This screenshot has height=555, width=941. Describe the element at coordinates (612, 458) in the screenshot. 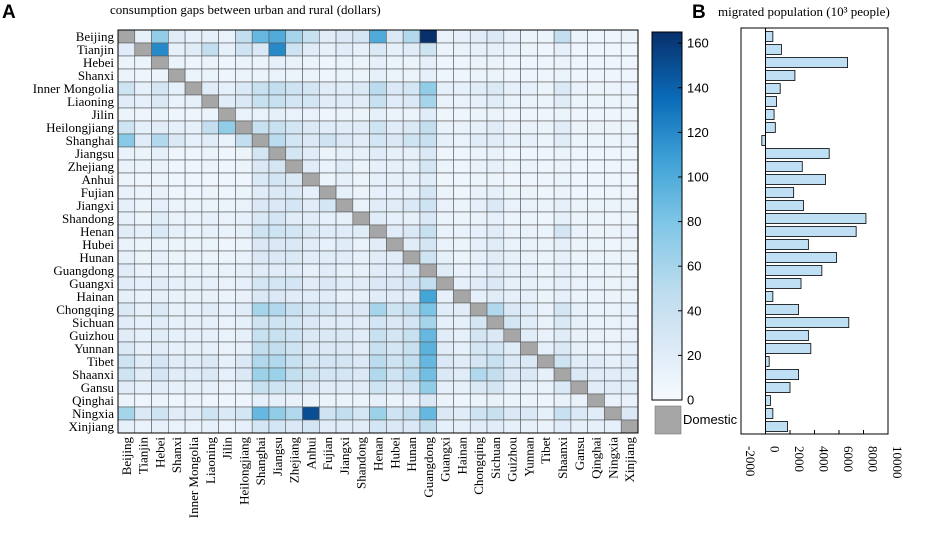

I see `column-label: Ningxia` at that location.